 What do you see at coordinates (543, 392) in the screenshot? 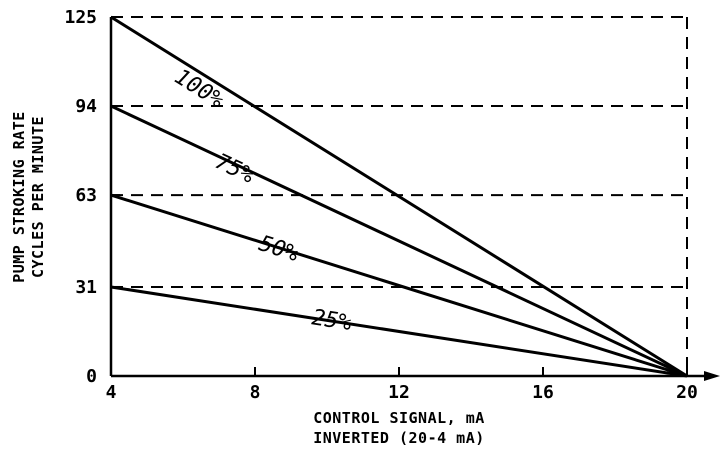
I see `x-tick-label-3: 16` at bounding box center [543, 392].